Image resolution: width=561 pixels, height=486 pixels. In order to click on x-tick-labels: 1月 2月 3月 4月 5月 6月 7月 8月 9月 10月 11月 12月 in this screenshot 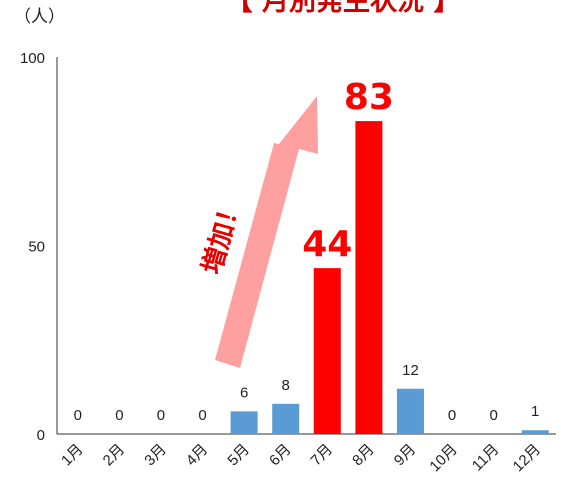, I will do `click(301, 458)`.